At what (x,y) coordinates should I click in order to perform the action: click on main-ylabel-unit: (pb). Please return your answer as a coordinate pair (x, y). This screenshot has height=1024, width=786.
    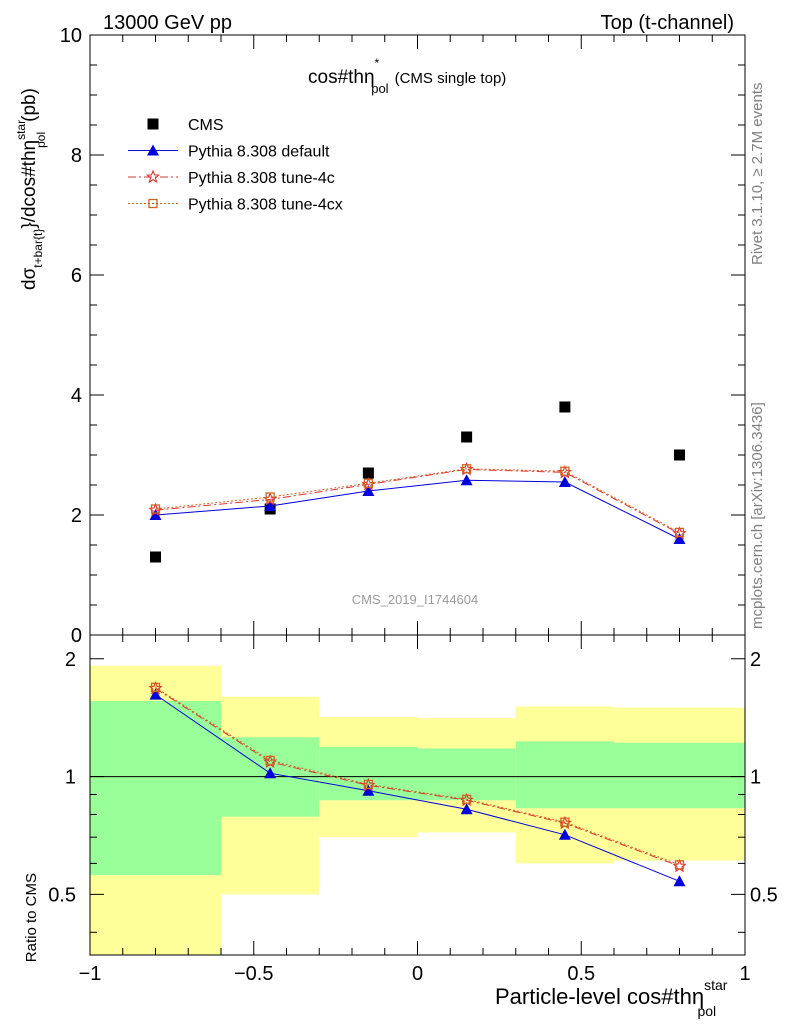
    Looking at the image, I should click on (29, 105).